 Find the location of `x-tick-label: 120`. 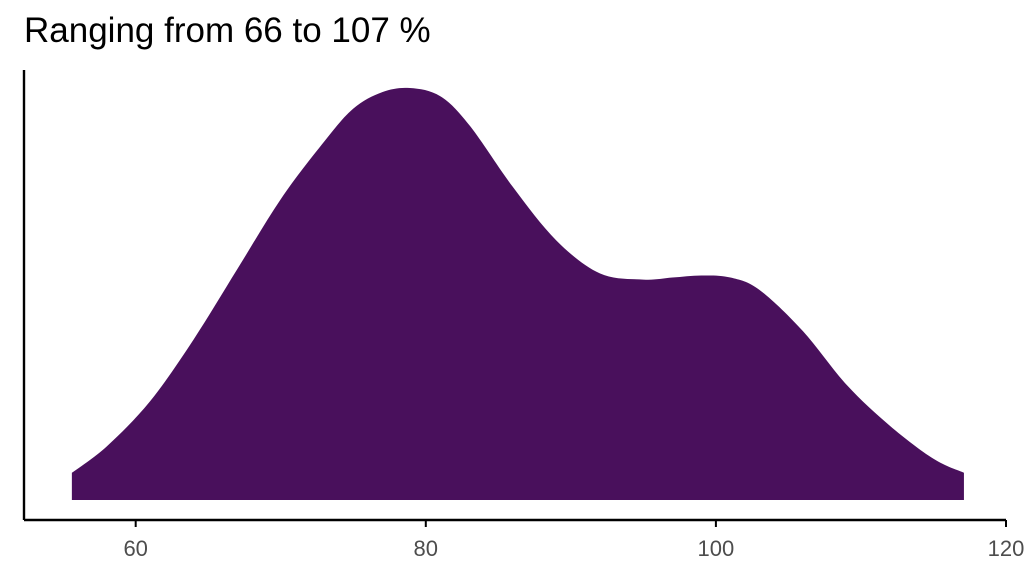

x-tick-label: 120 is located at coordinates (1006, 548).